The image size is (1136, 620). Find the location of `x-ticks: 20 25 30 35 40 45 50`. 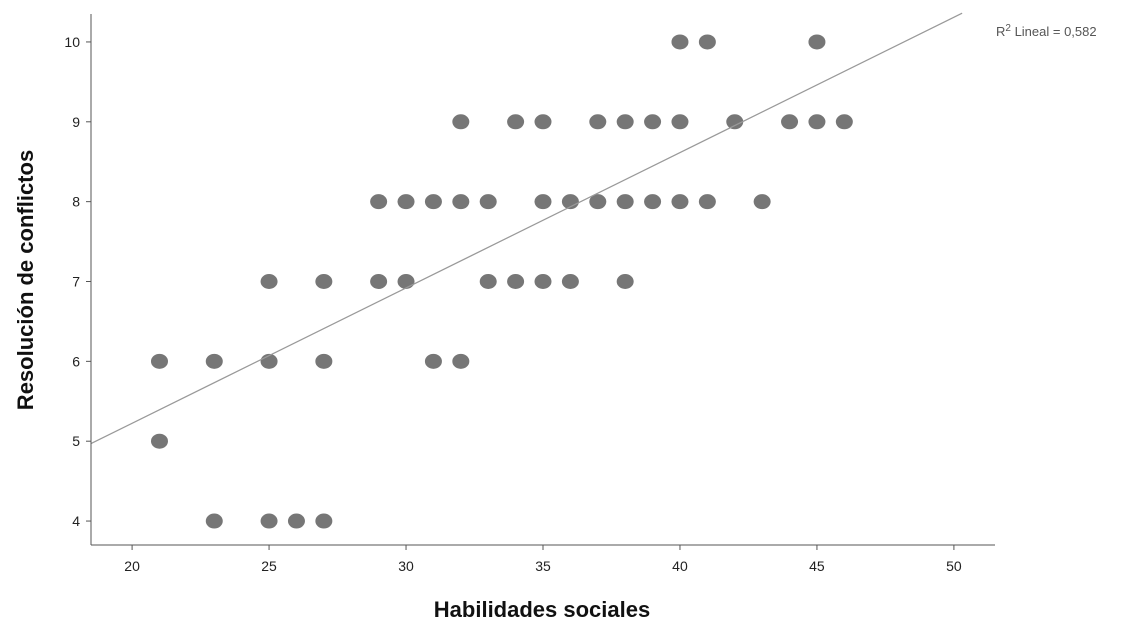

x-ticks: 20 25 30 35 40 45 50 is located at coordinates (543, 559).